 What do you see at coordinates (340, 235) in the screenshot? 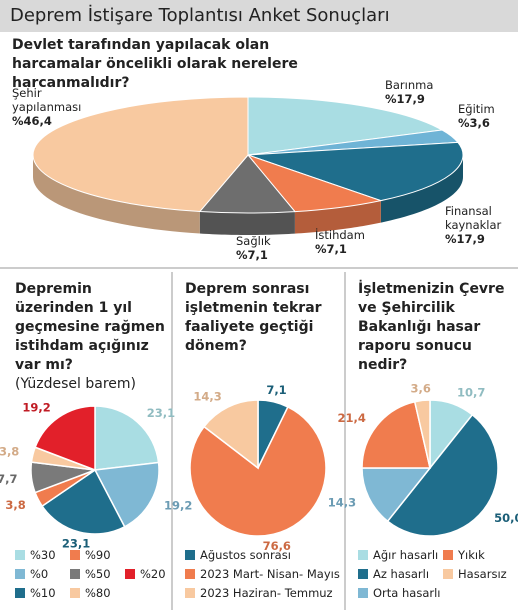
I see `category-label: İstihdam` at bounding box center [340, 235].